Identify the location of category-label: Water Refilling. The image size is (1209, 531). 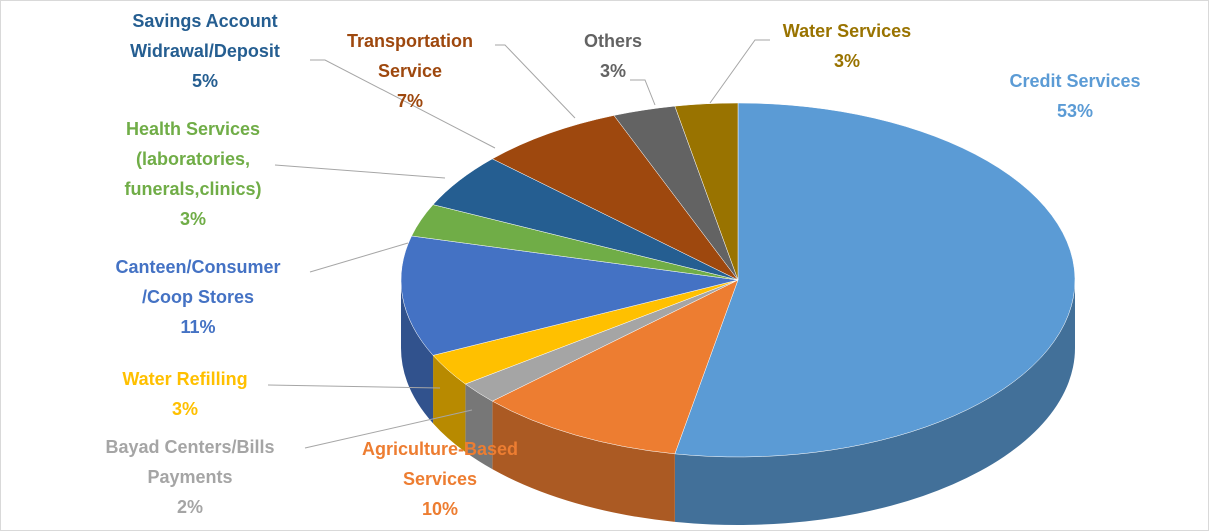
(184, 379).